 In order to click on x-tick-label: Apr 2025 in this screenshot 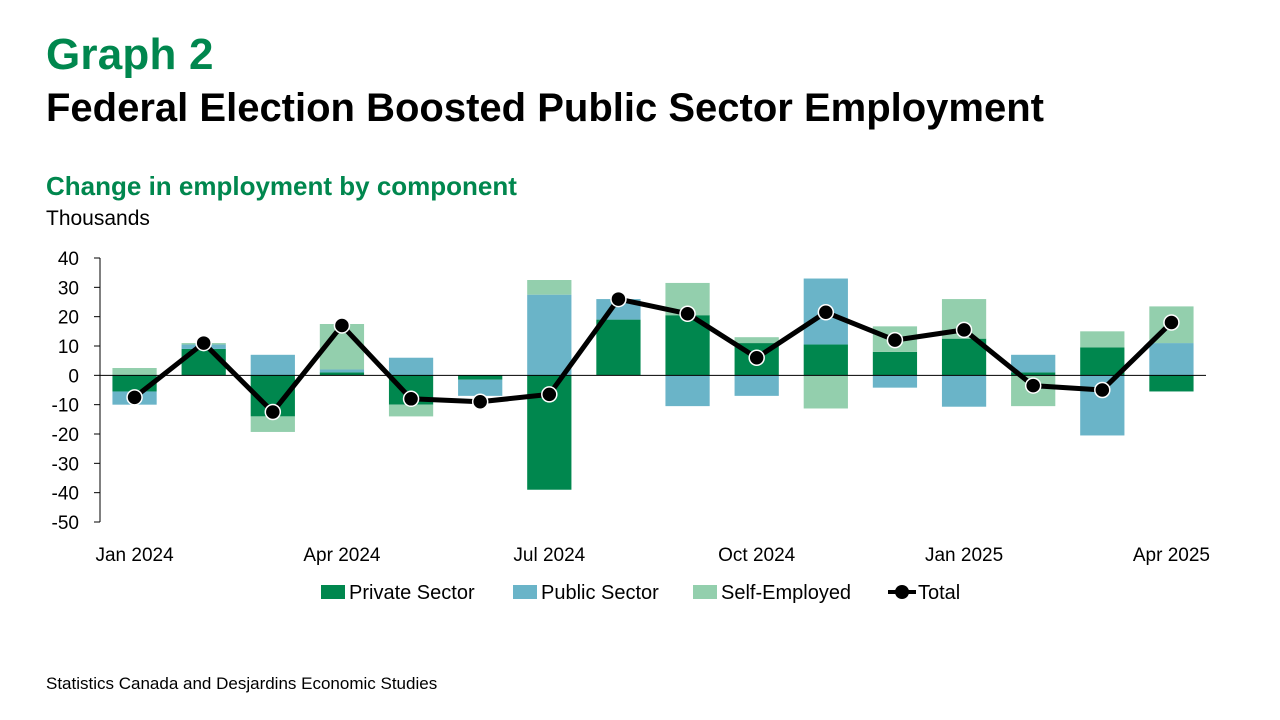, I will do `click(1171, 555)`.